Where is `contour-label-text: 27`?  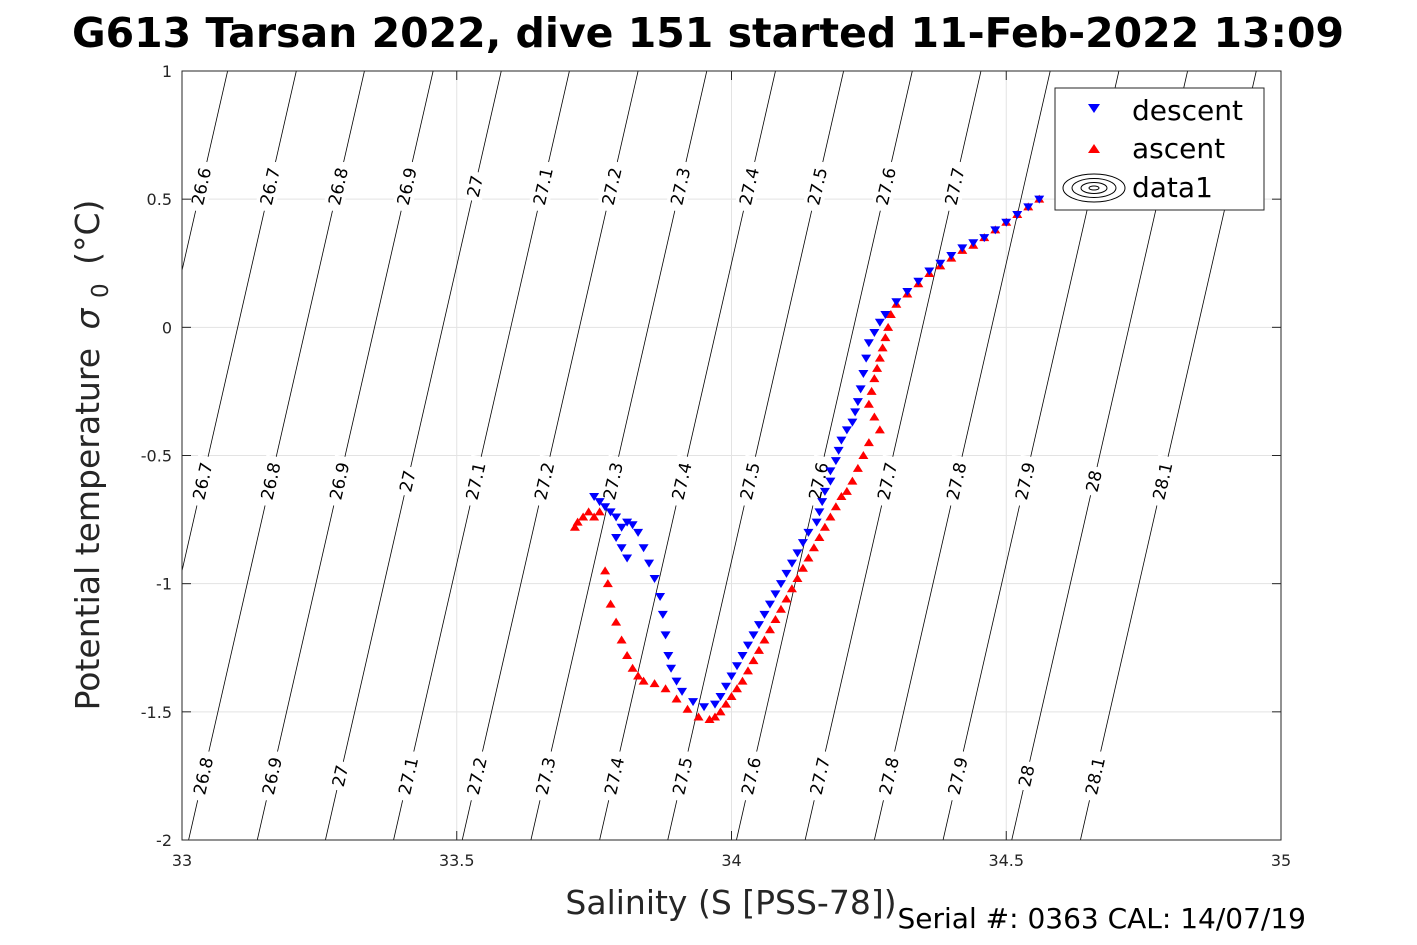
contour-label-text: 27 is located at coordinates (341, 776).